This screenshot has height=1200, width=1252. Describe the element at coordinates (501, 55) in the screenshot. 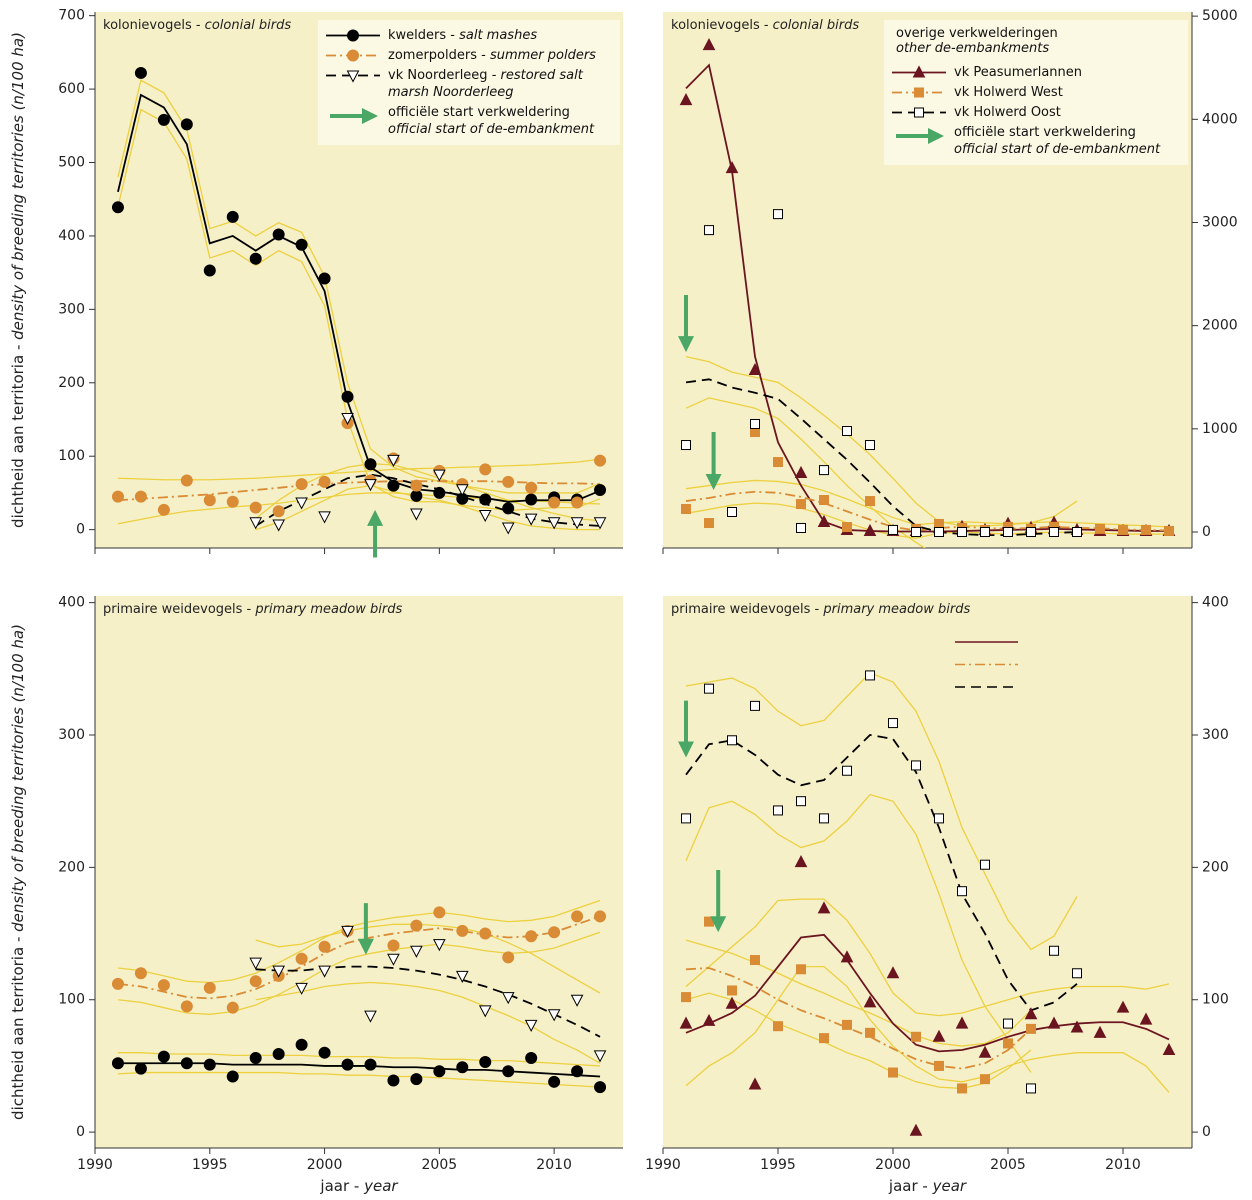

I see `legend-label: zomerpolders - summer polders` at that location.